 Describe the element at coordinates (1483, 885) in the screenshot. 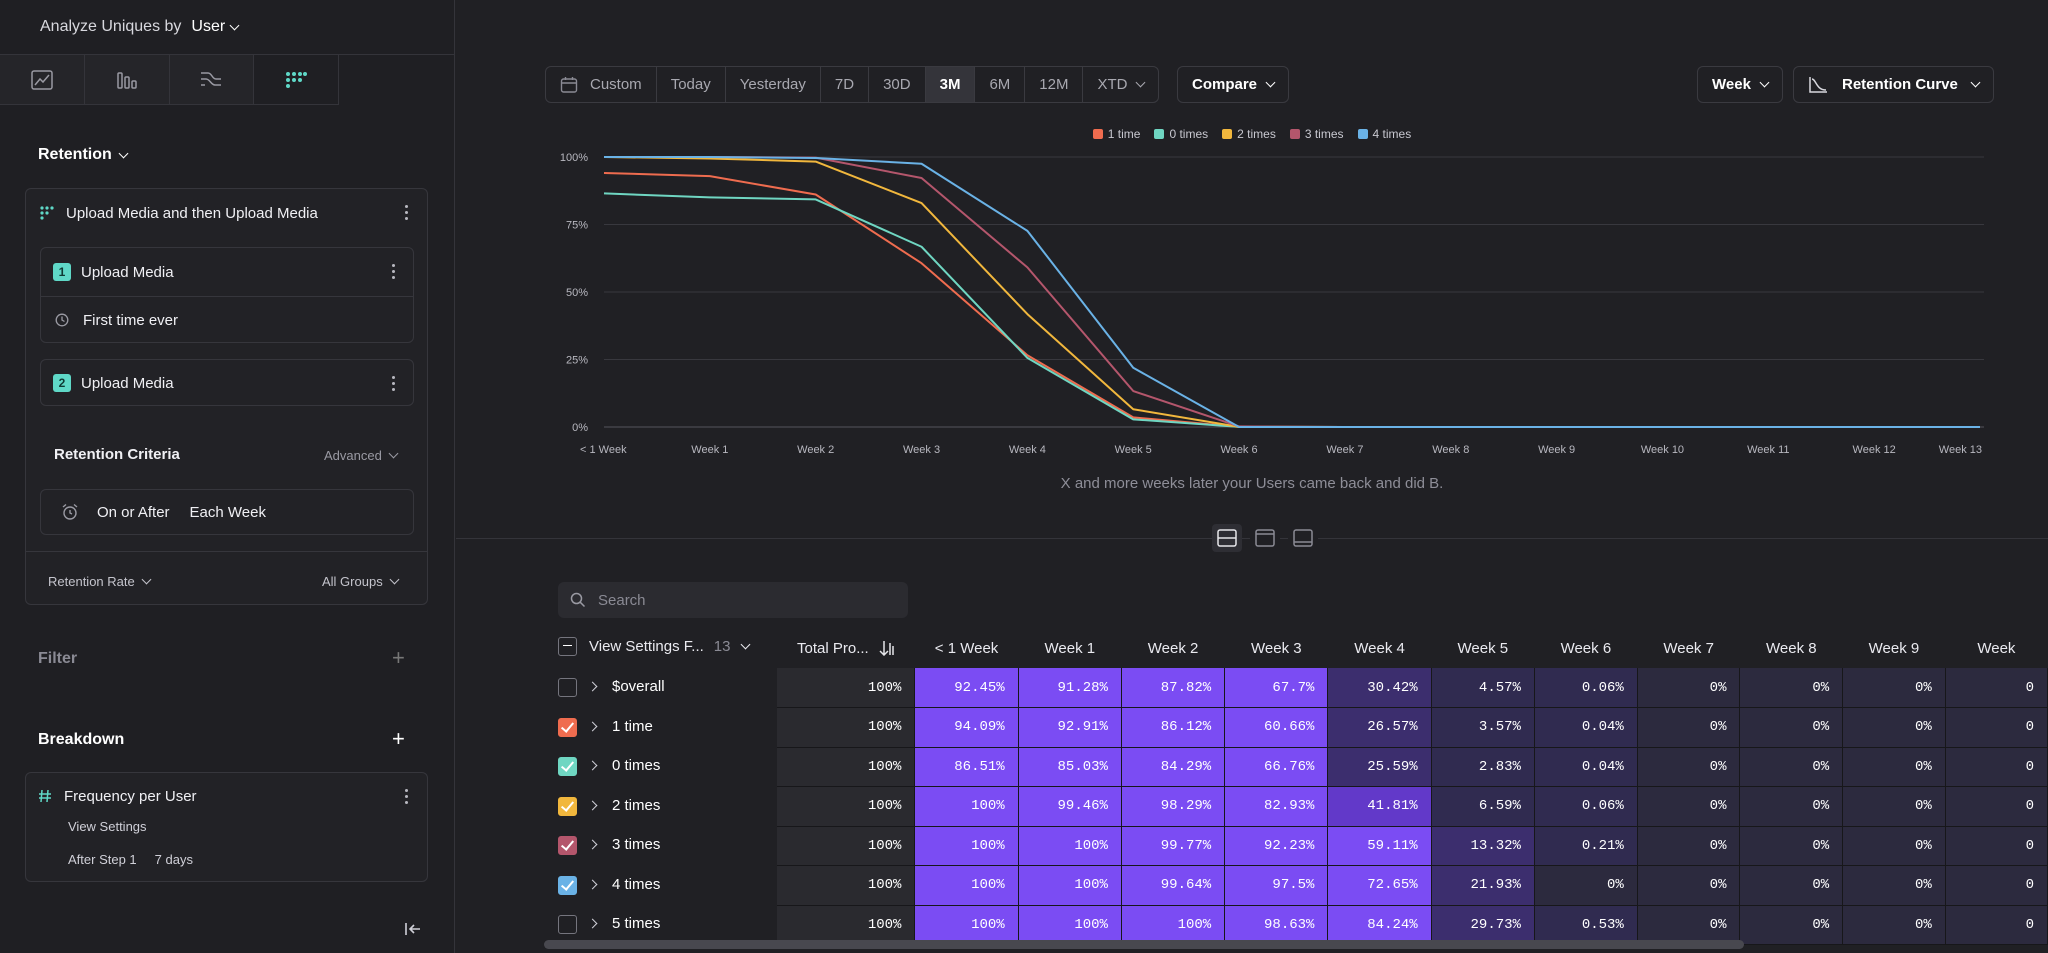

I see `retention-cell: 21.93%` at that location.